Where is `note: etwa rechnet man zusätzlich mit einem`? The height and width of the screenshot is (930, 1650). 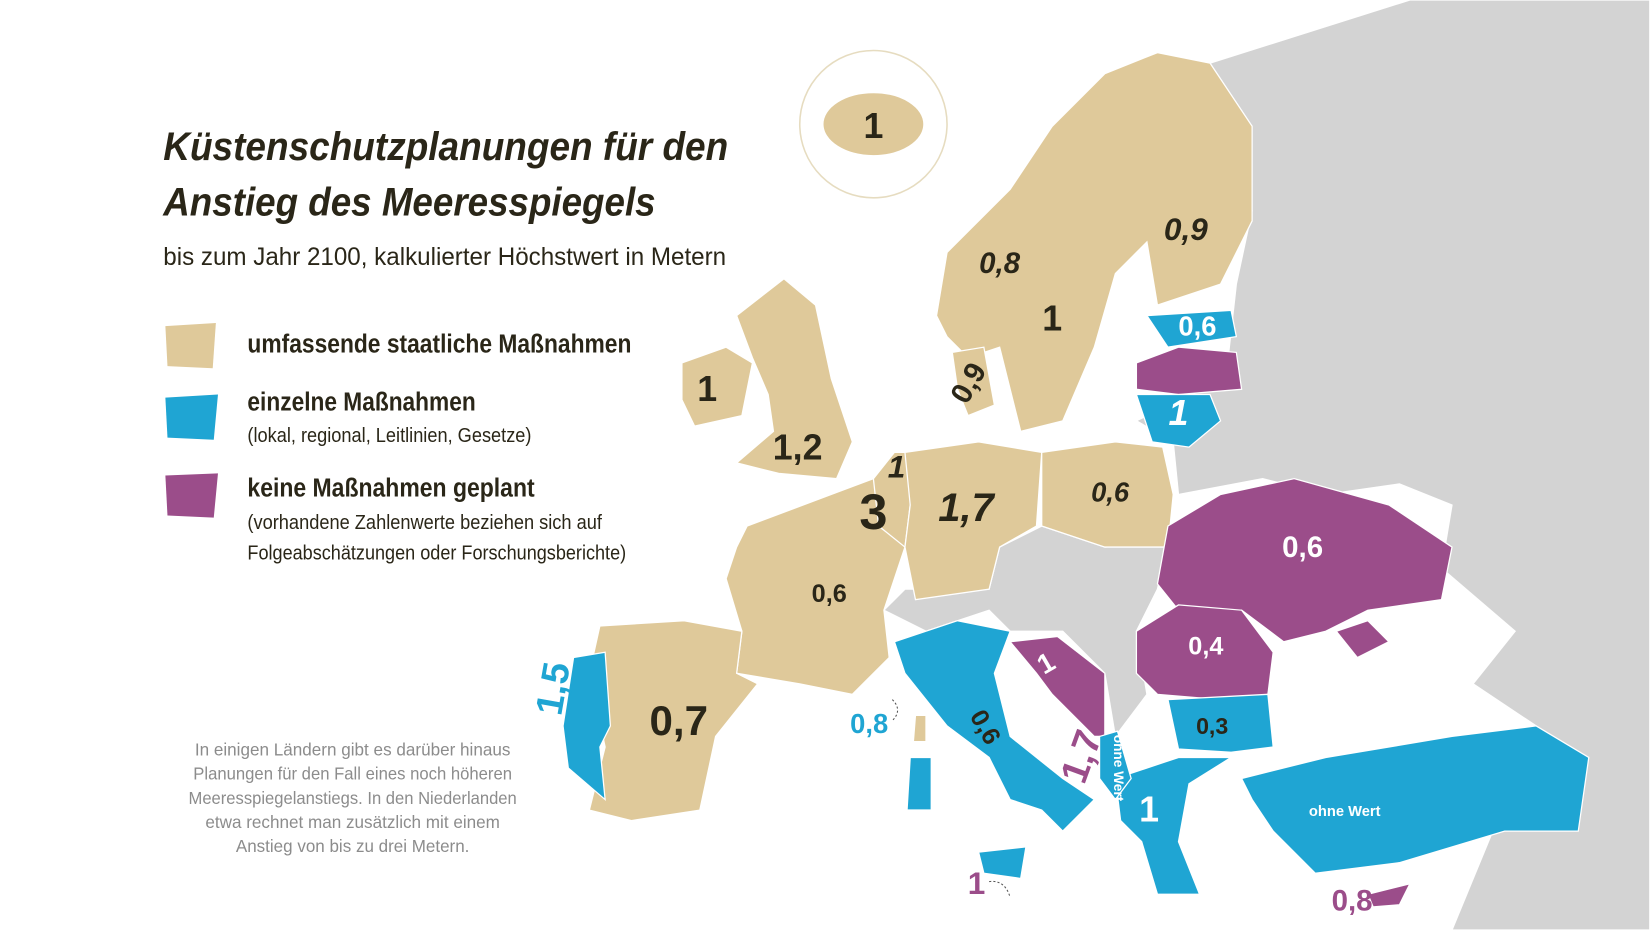
note: etwa rechnet man zusätzlich mit einem is located at coordinates (352, 822).